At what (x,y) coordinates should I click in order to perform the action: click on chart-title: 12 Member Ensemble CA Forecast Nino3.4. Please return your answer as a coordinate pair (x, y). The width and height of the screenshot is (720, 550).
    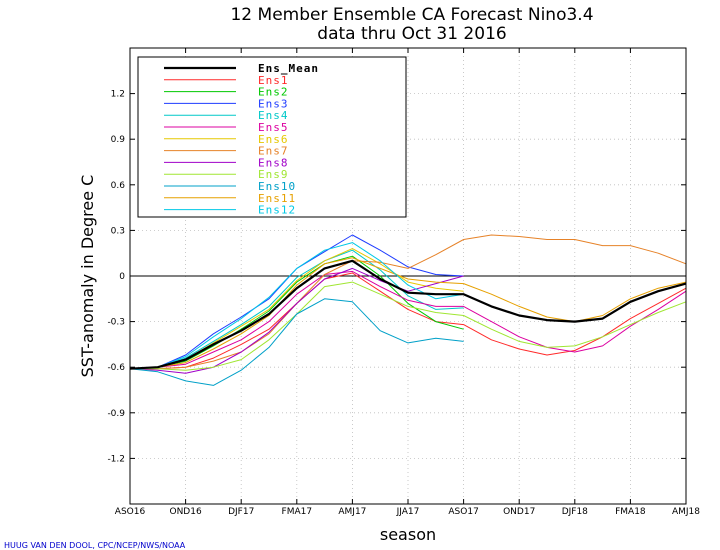
    Looking at the image, I should click on (411, 15).